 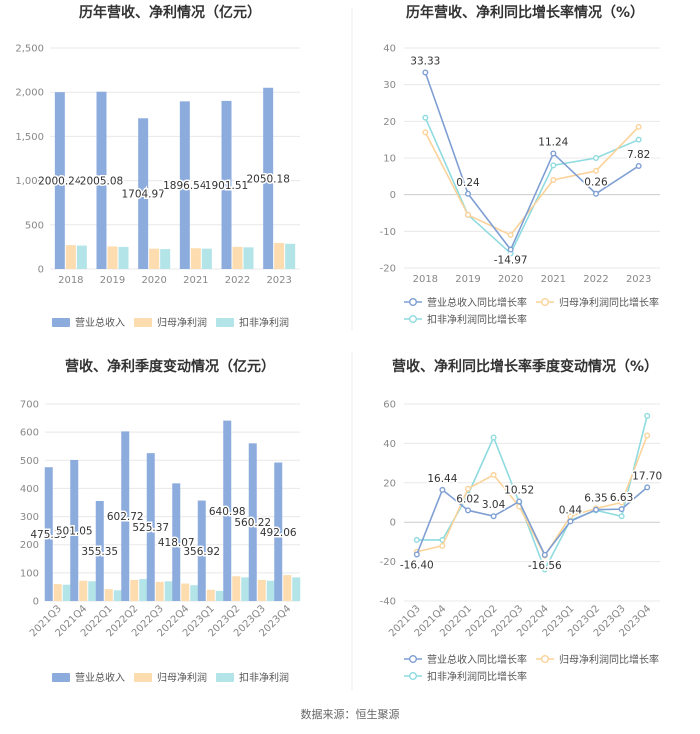 What do you see at coordinates (389, 159) in the screenshot?
I see `y-tick-label: 10` at bounding box center [389, 159].